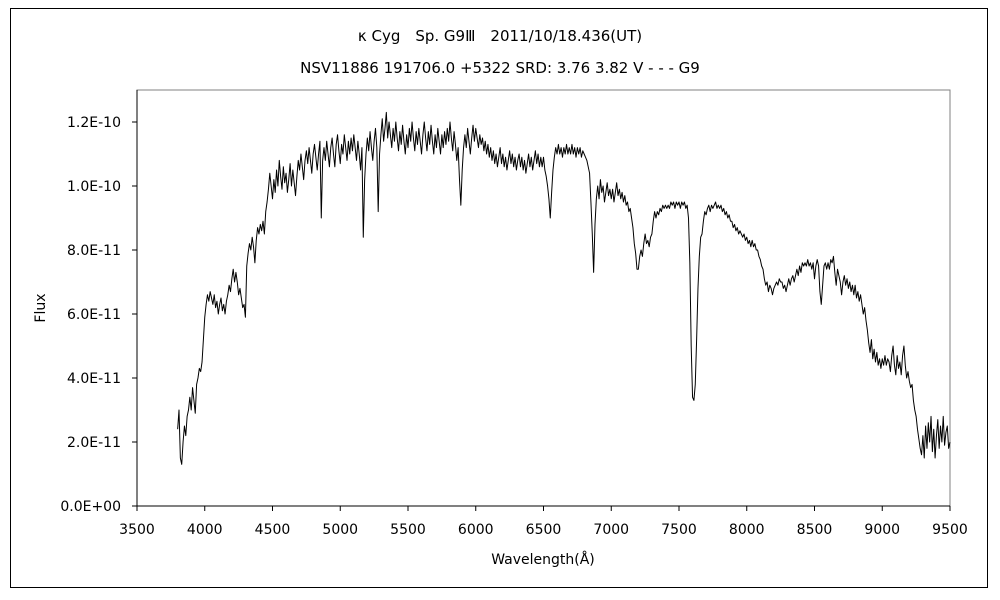 The width and height of the screenshot is (1000, 600). I want to click on y-tick-label: 6.0E-11, so click(94, 315).